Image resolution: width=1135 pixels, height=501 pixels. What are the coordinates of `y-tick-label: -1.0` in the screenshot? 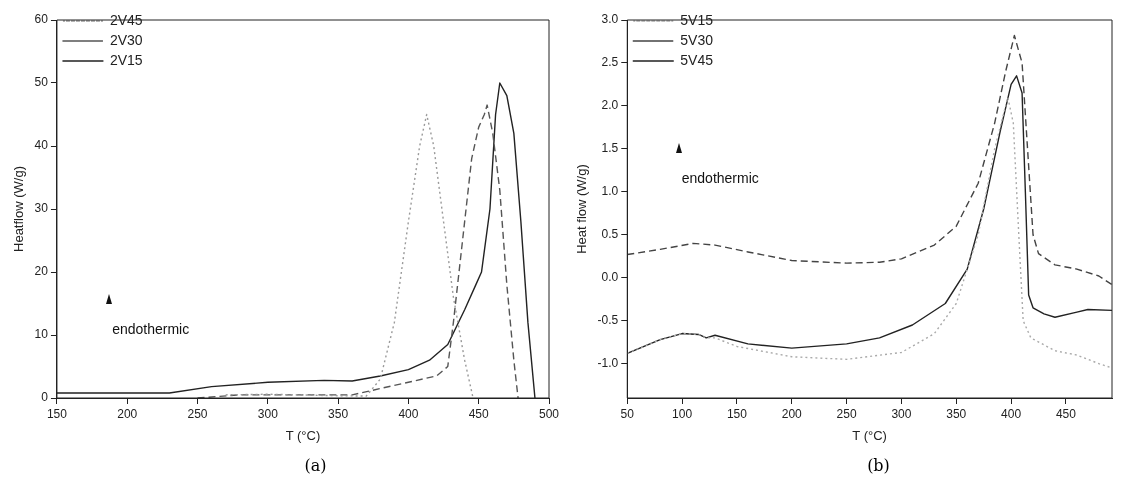 It's located at (608, 362).